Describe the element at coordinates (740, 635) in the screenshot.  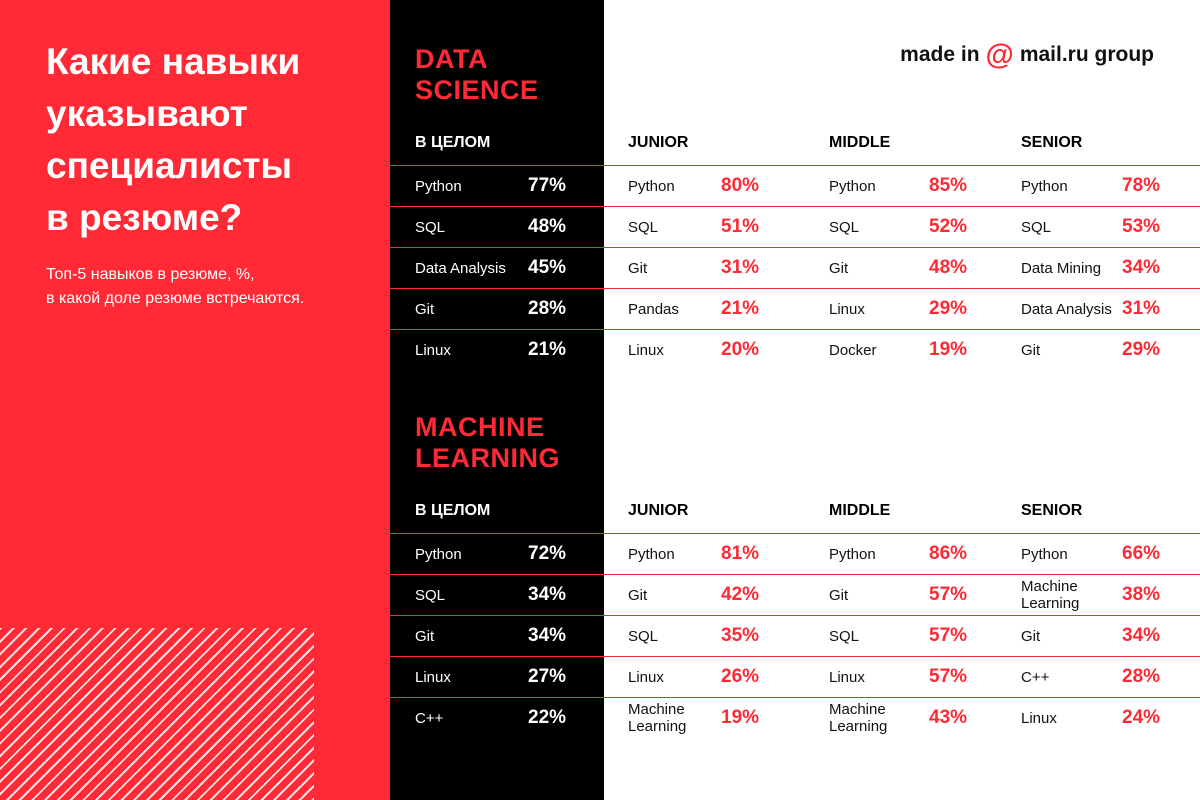
I see `percent-value: 35%` at that location.